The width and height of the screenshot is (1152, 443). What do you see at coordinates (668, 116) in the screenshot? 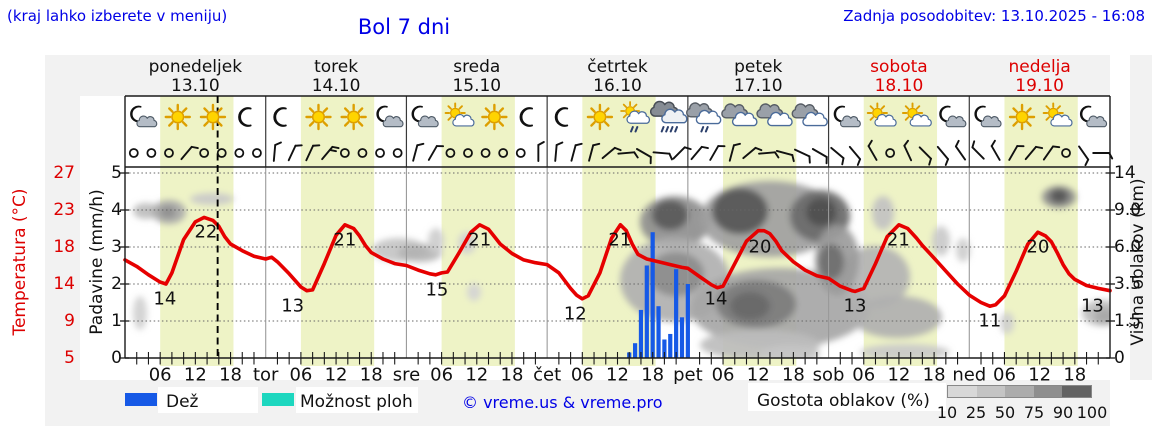
I see `weather-icon-clouds-rain-heavy` at bounding box center [668, 116].